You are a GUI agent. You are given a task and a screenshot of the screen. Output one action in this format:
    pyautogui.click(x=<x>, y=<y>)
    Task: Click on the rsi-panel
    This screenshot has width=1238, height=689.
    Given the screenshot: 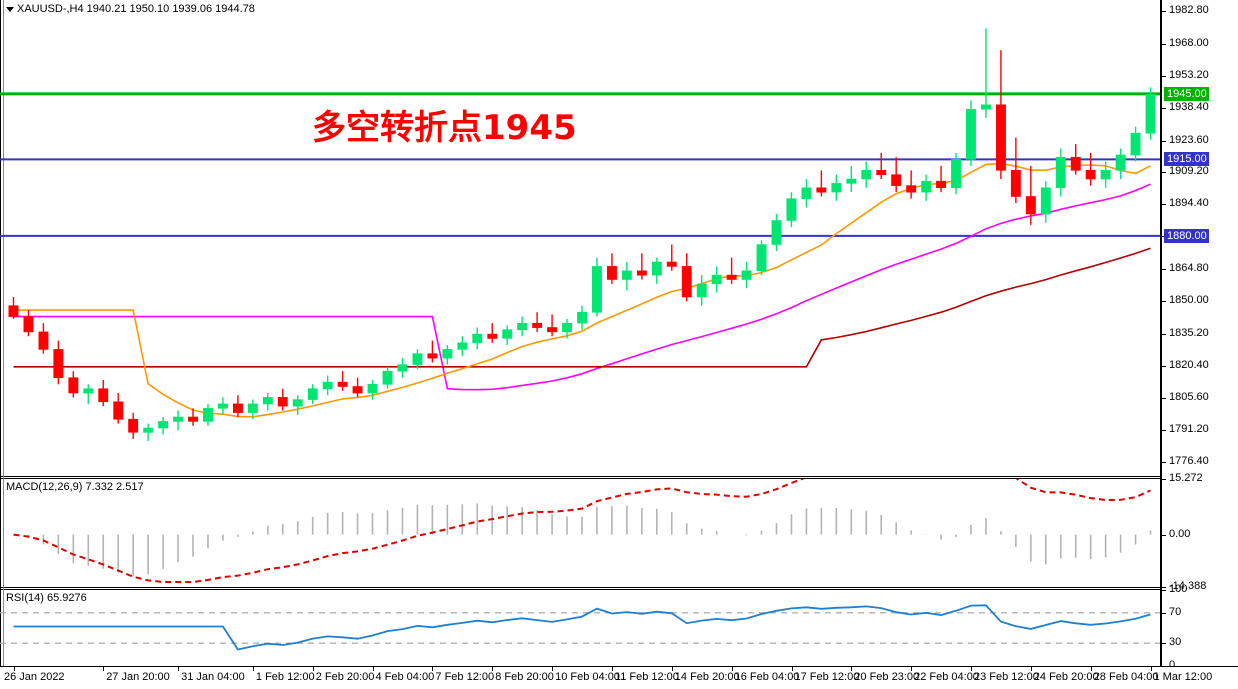 What is the action you would take?
    pyautogui.click(x=580, y=628)
    